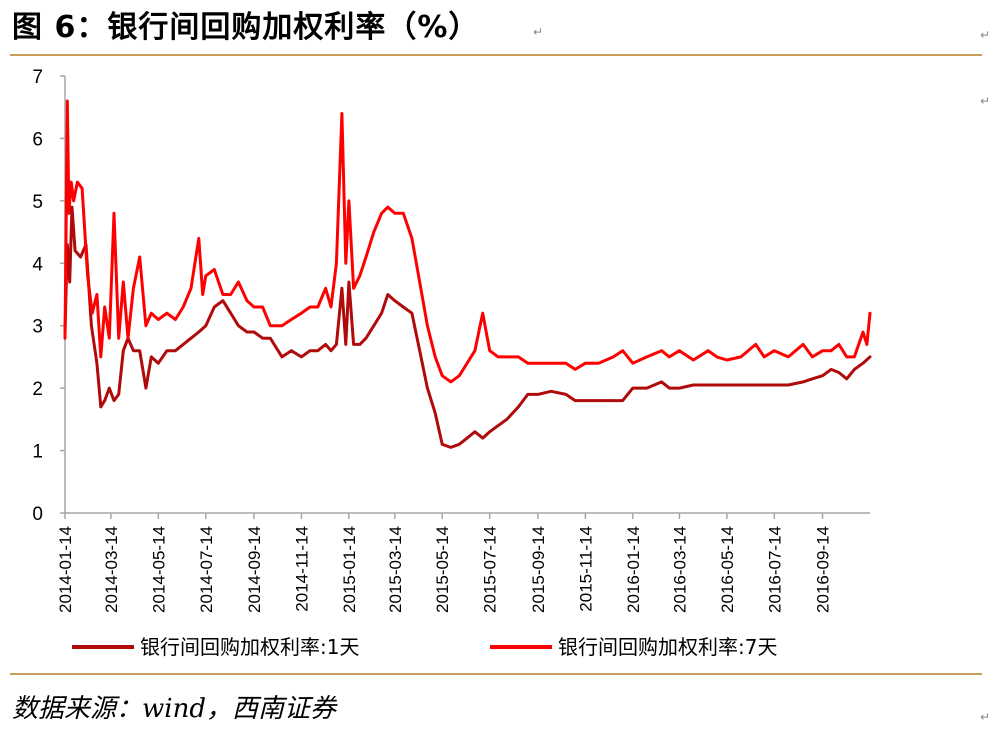 This screenshot has height=741, width=1005. Describe the element at coordinates (37, 264) in the screenshot. I see `y-tick-label: 4` at that location.